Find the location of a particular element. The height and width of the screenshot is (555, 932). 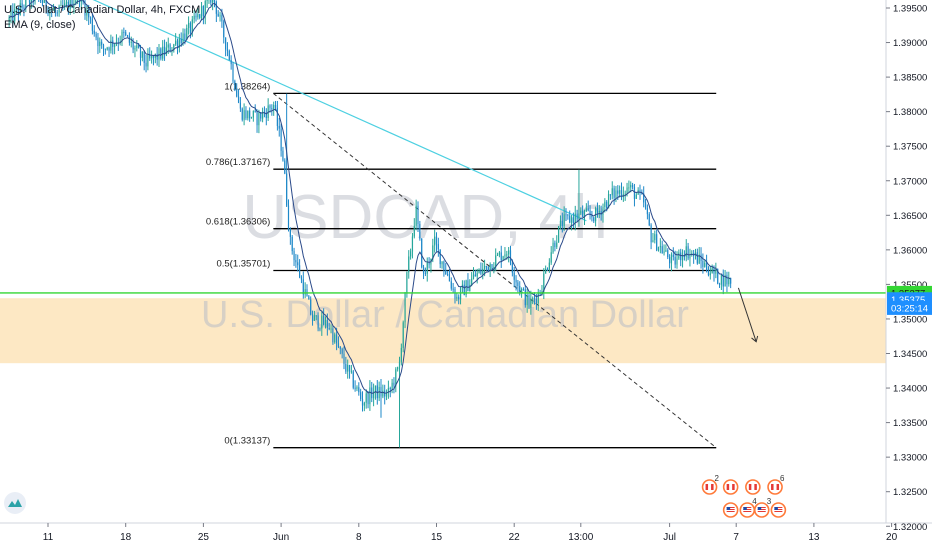

event-count: 6 is located at coordinates (782, 478).